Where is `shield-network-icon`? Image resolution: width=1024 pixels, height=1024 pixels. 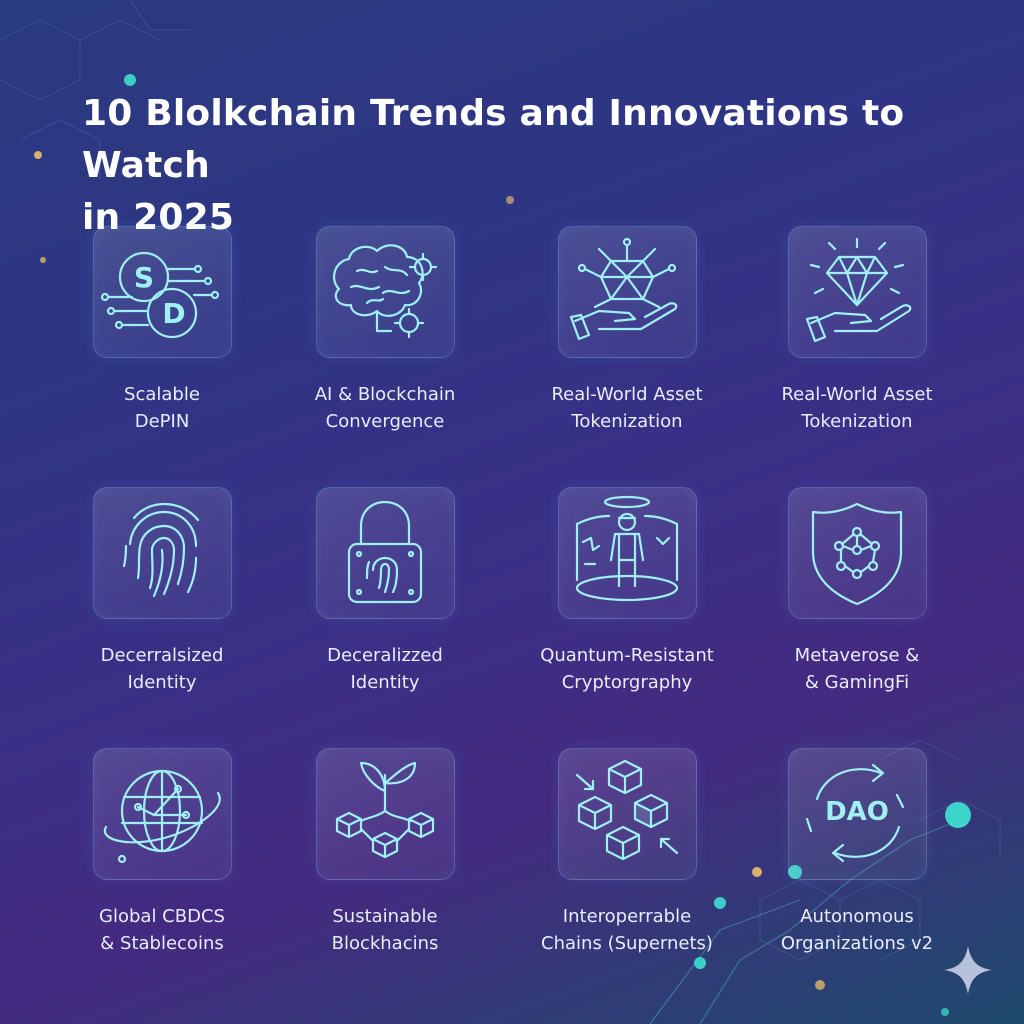
shield-network-icon is located at coordinates (857, 554).